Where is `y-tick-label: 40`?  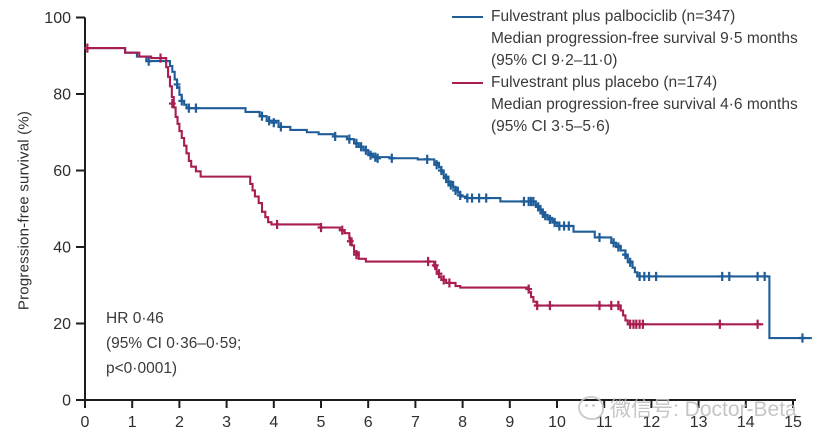
y-tick-label: 40 is located at coordinates (62, 248).